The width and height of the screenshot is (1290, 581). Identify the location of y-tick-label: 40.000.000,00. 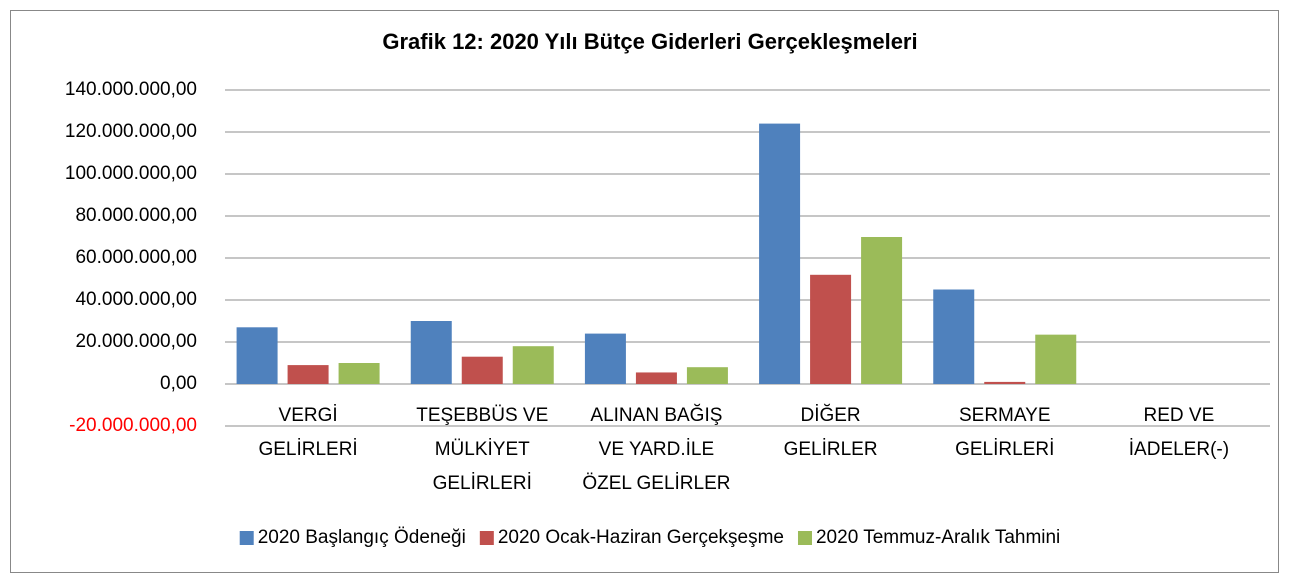
(136, 299).